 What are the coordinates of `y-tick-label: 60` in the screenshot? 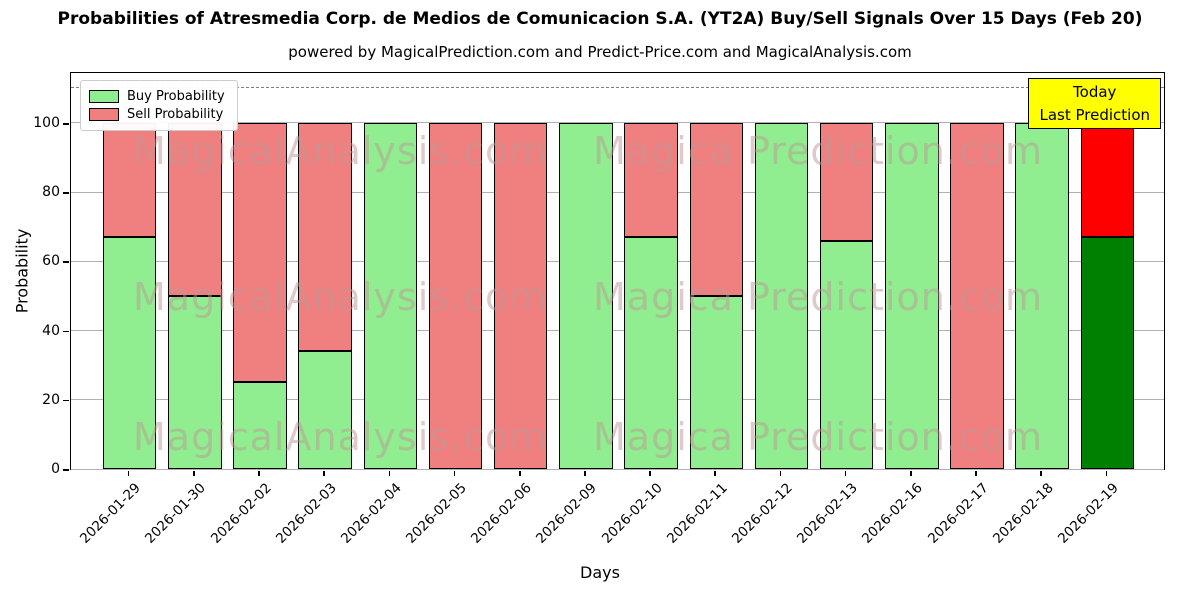 It's located at (51, 261).